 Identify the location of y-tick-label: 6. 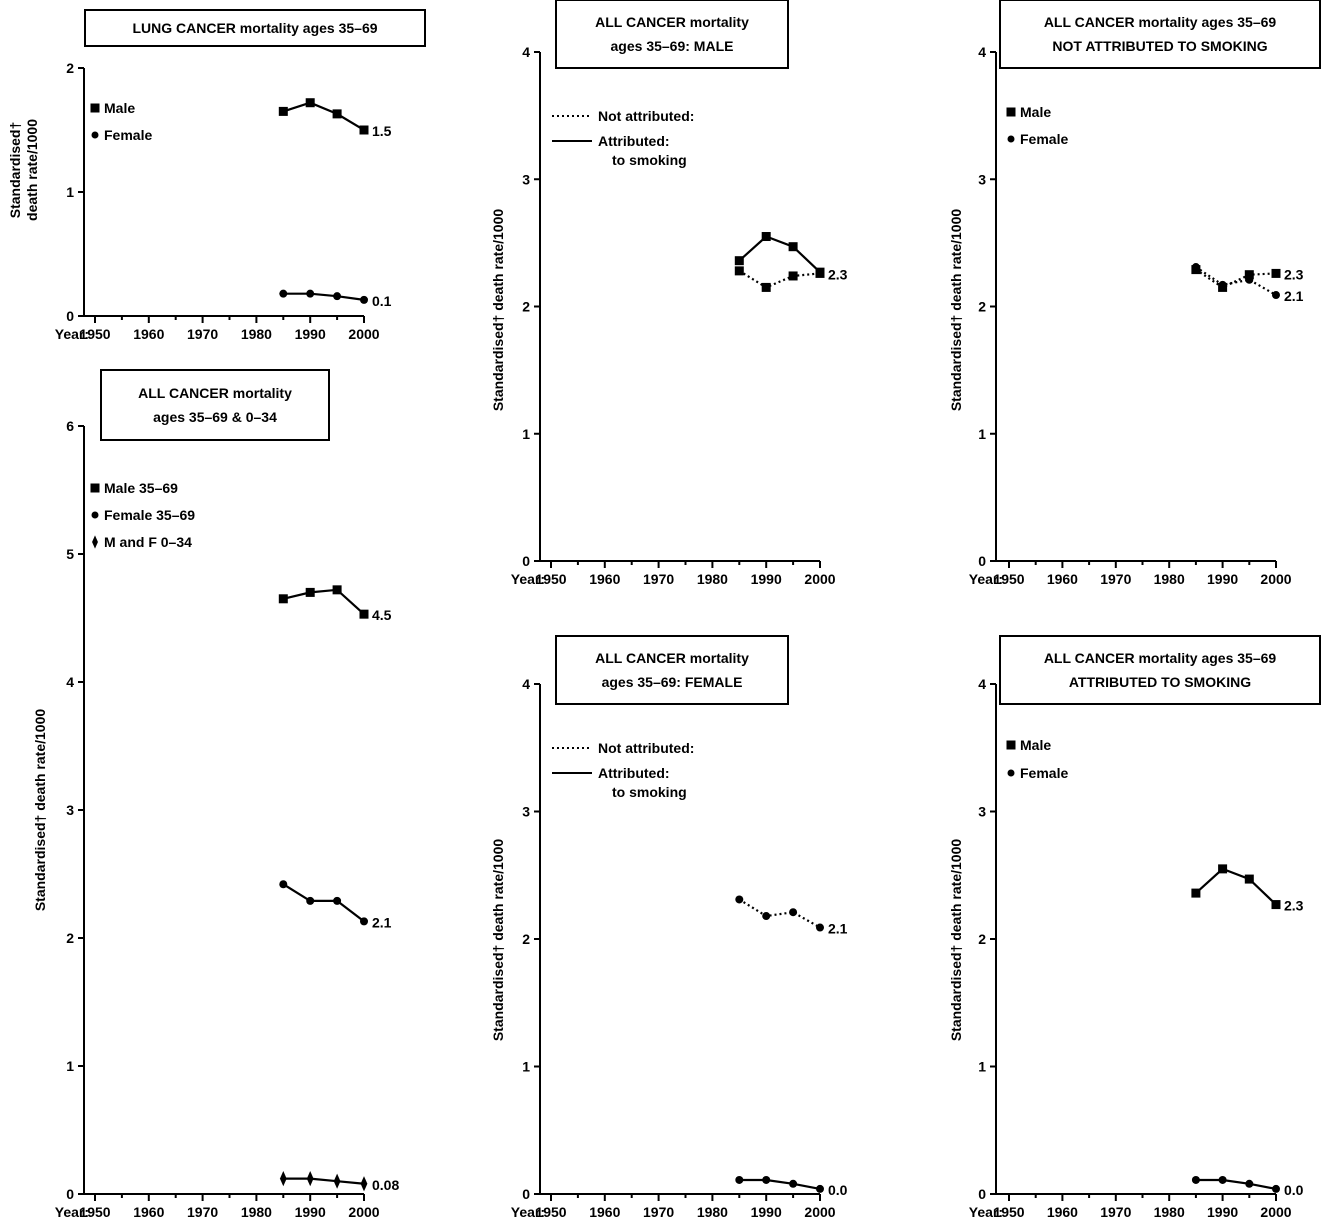
(70, 426).